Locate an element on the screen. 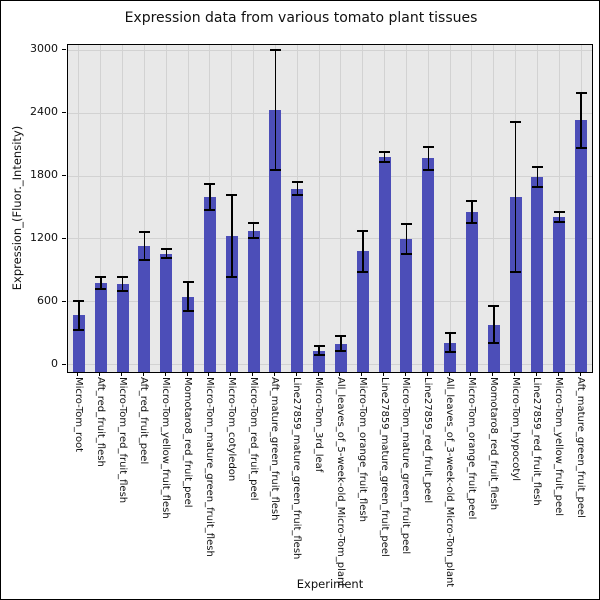  x-tick-label: Aft_red_fruit_flesh is located at coordinates (100, 422).